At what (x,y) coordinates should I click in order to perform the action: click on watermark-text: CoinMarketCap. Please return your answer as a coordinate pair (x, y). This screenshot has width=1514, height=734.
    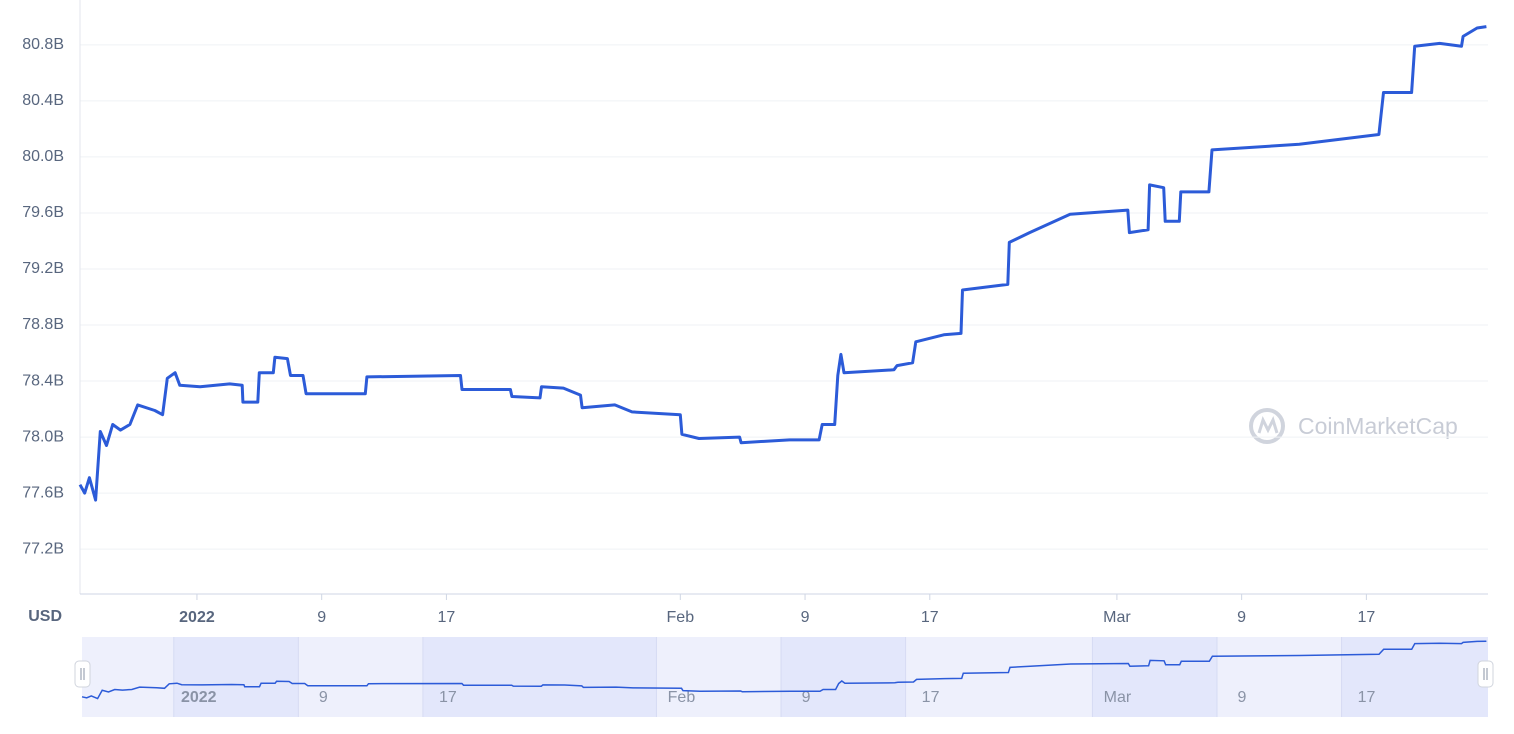
    Looking at the image, I should click on (1378, 426).